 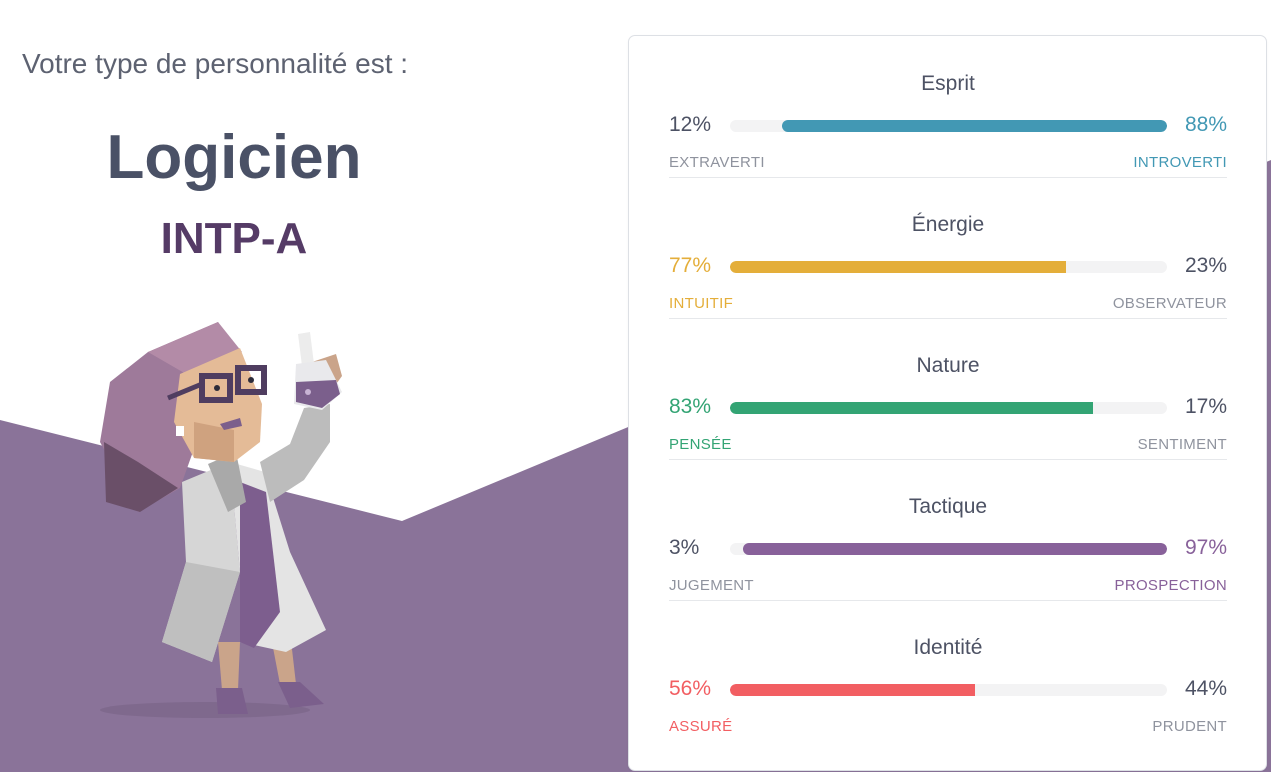 I want to click on character-glasses-right, so click(x=251, y=380).